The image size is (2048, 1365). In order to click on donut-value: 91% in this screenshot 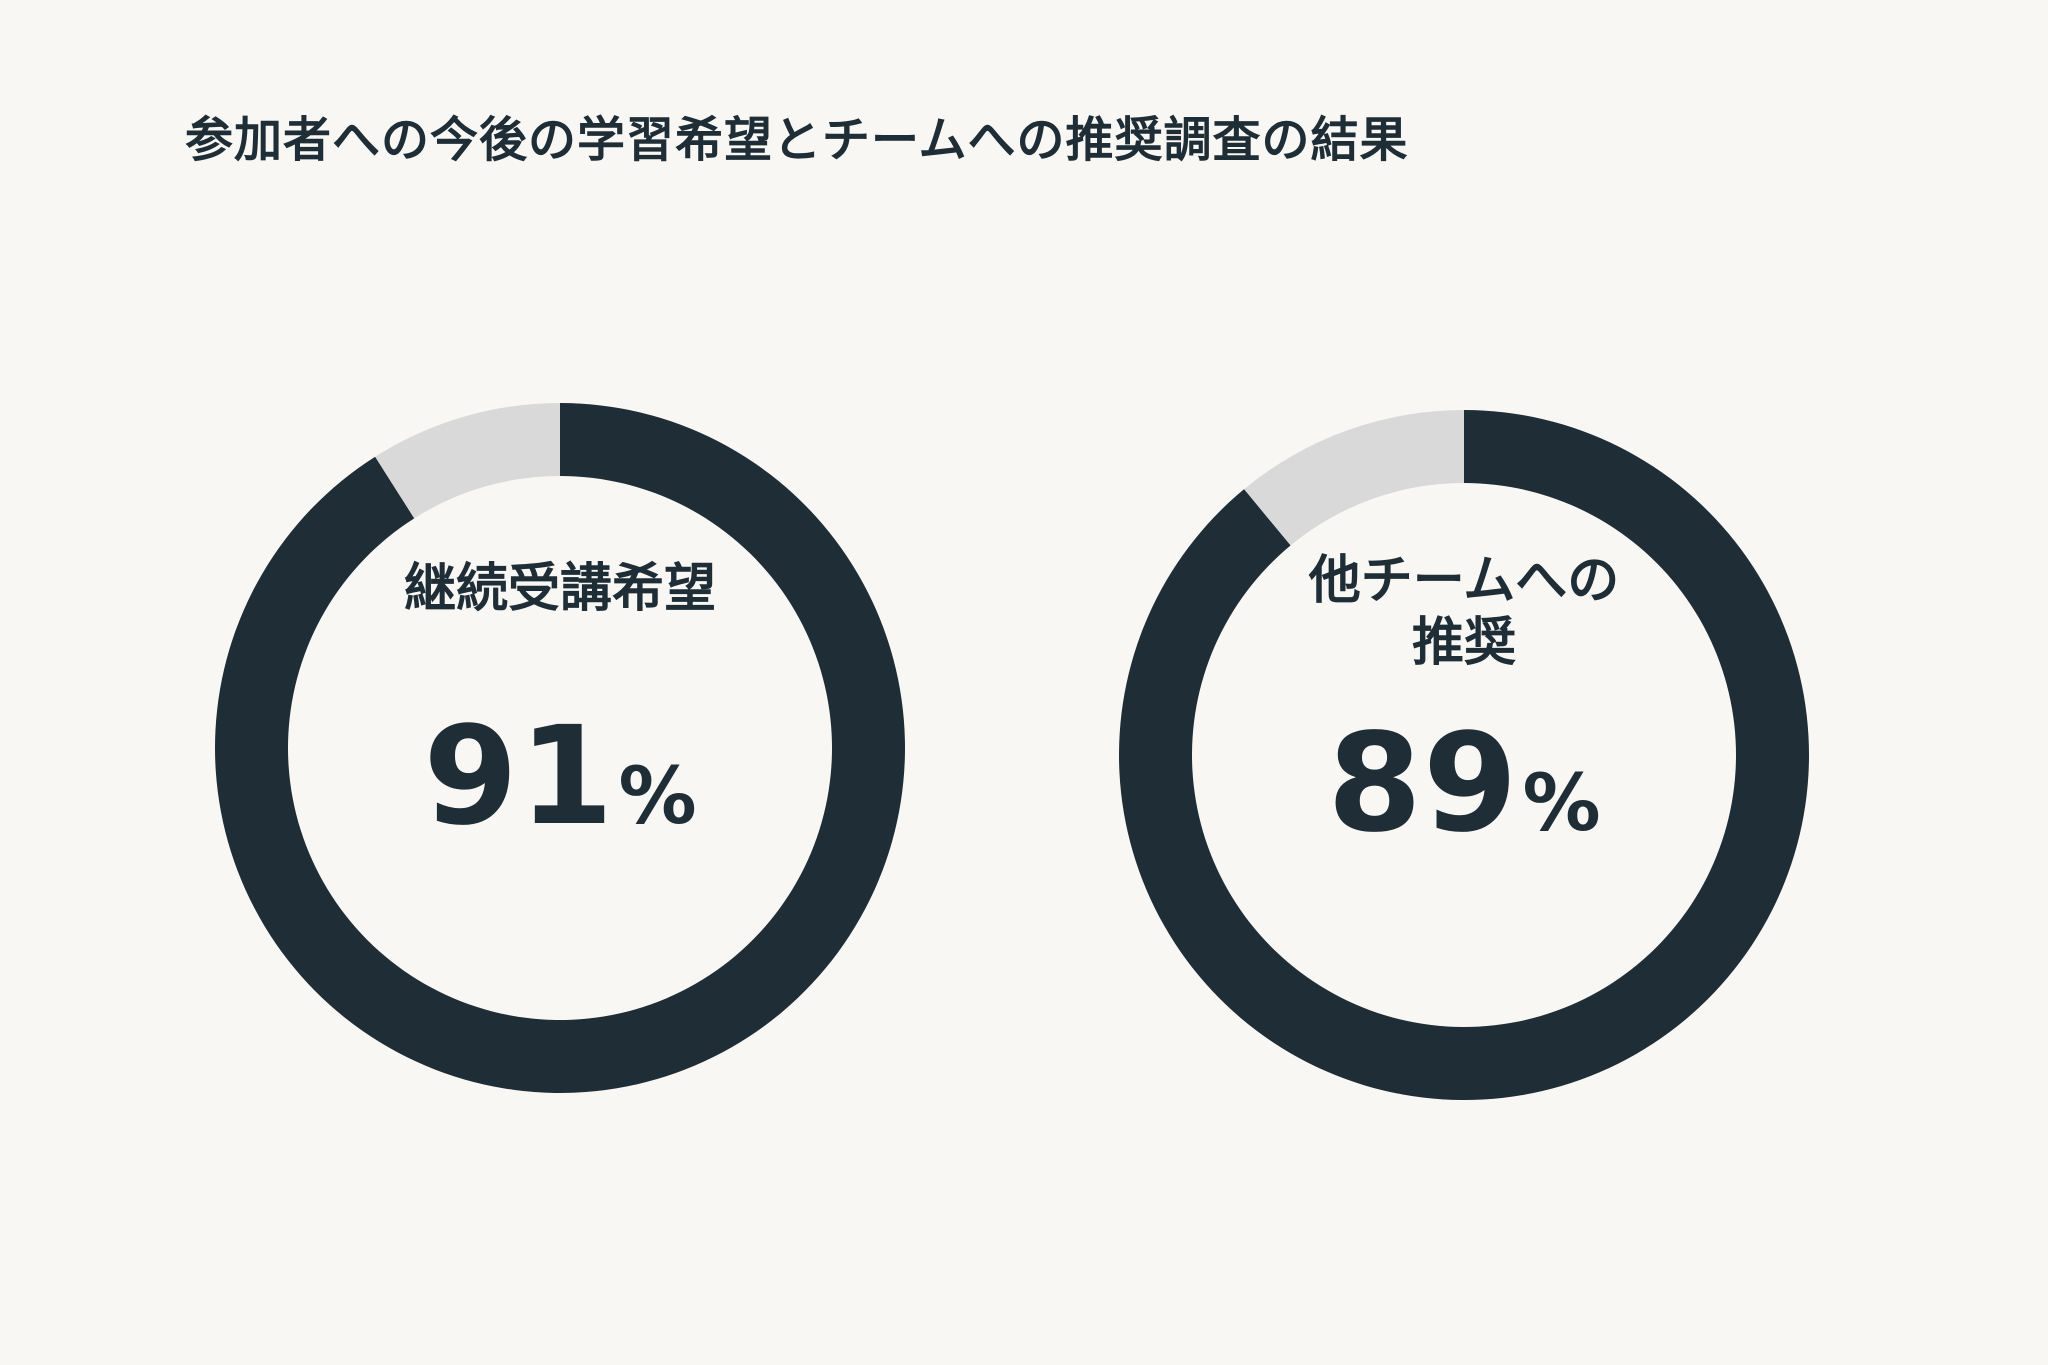, I will do `click(560, 777)`.